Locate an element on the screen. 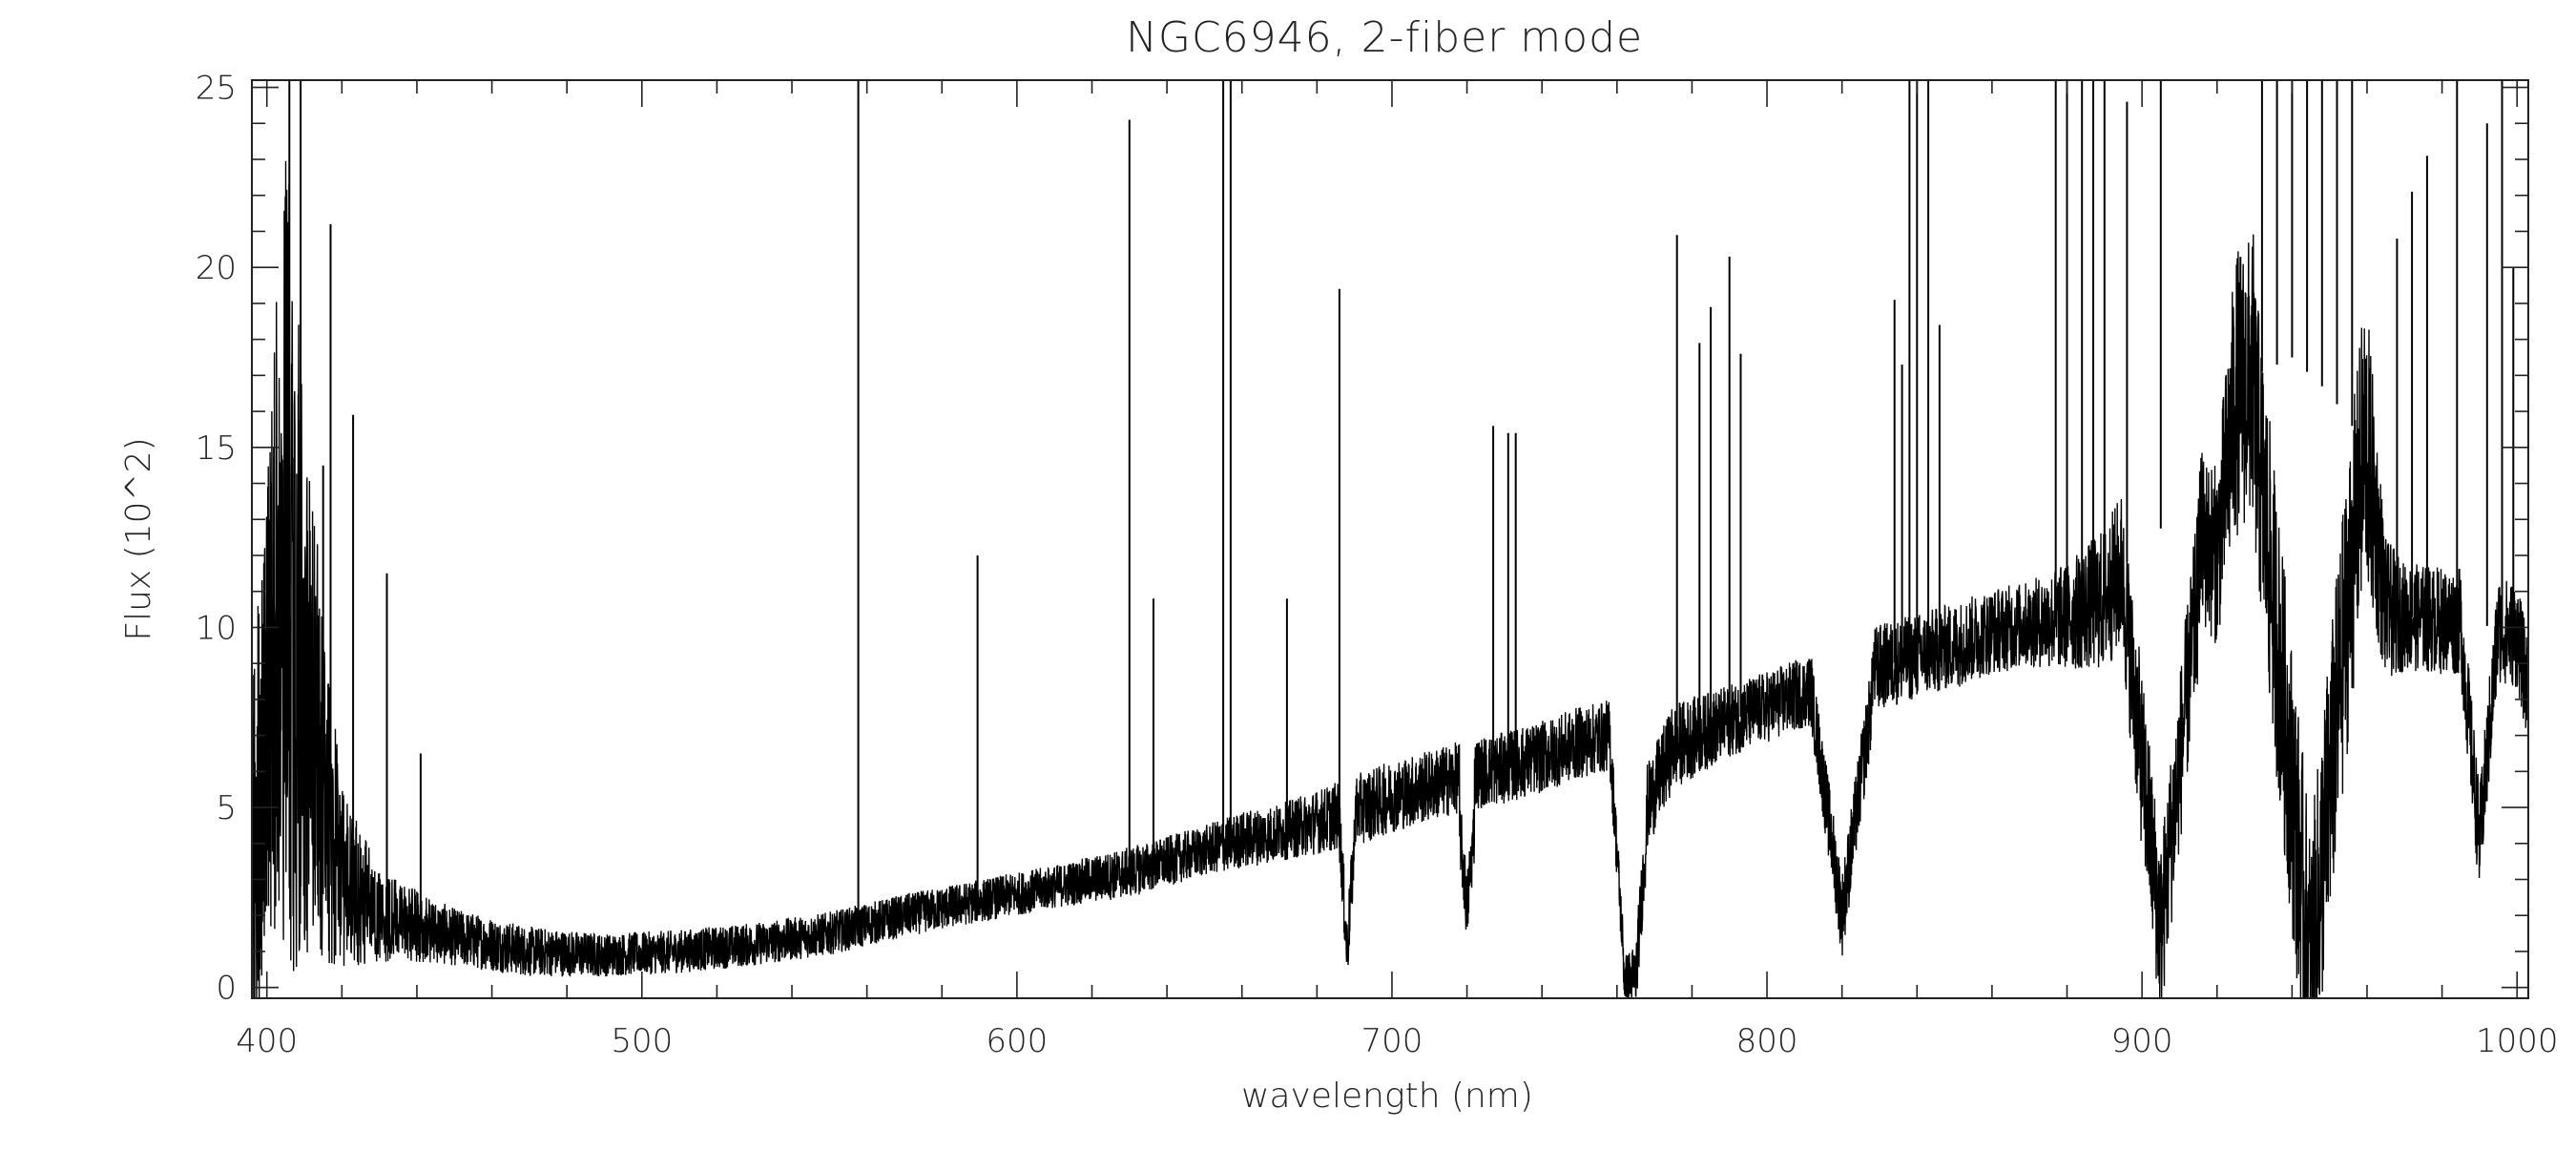  chart-title: NGC6946, 2-fiber mode is located at coordinates (1384, 37).